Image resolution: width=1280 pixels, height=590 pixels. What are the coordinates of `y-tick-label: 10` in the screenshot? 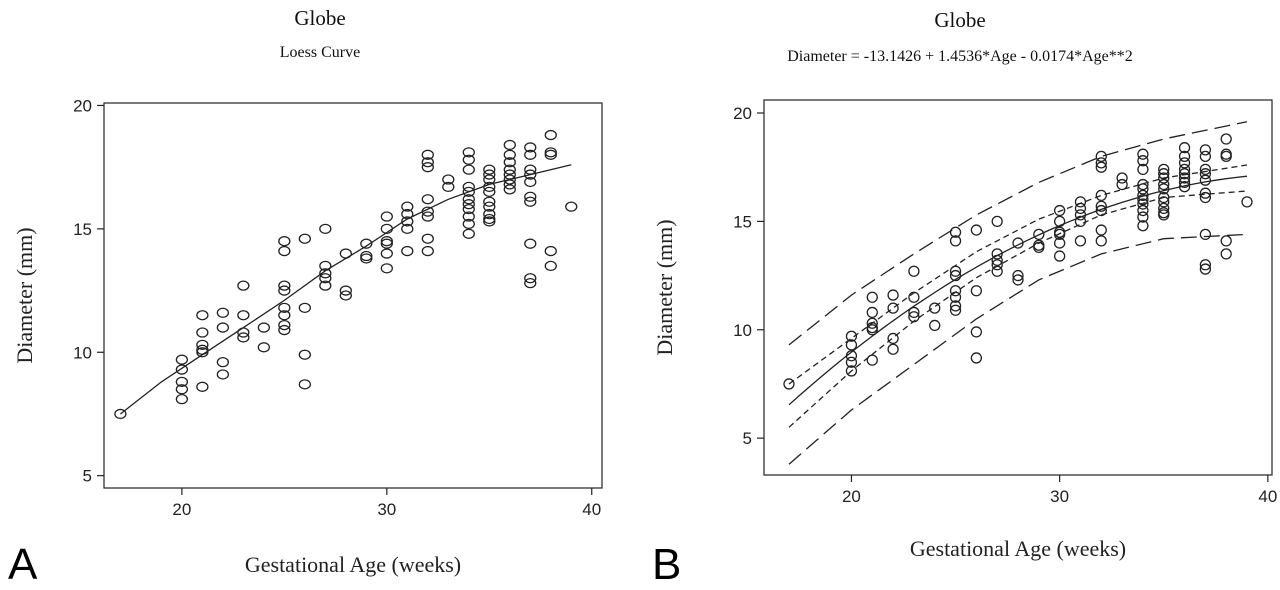 It's located at (742, 330).